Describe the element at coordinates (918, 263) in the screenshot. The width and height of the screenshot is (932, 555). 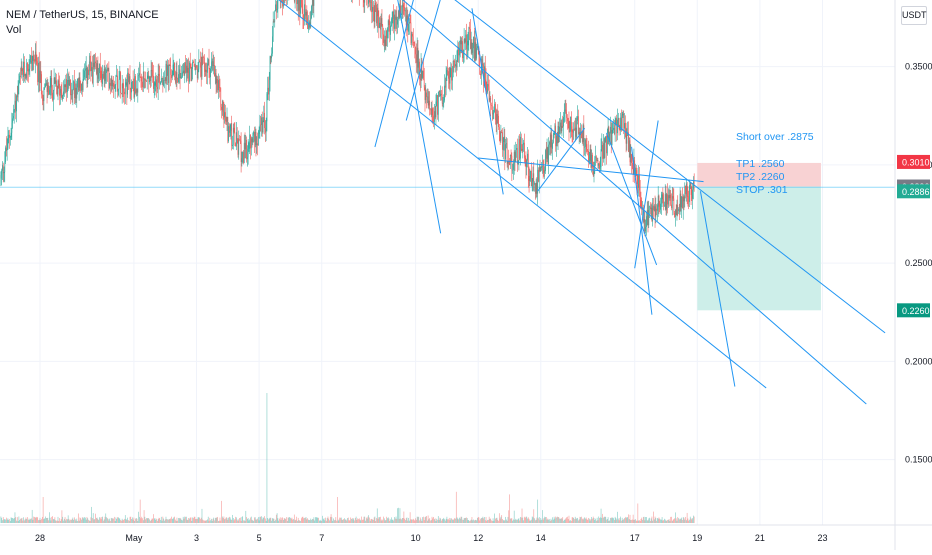
I see `price-tick-label: 0.2500` at that location.